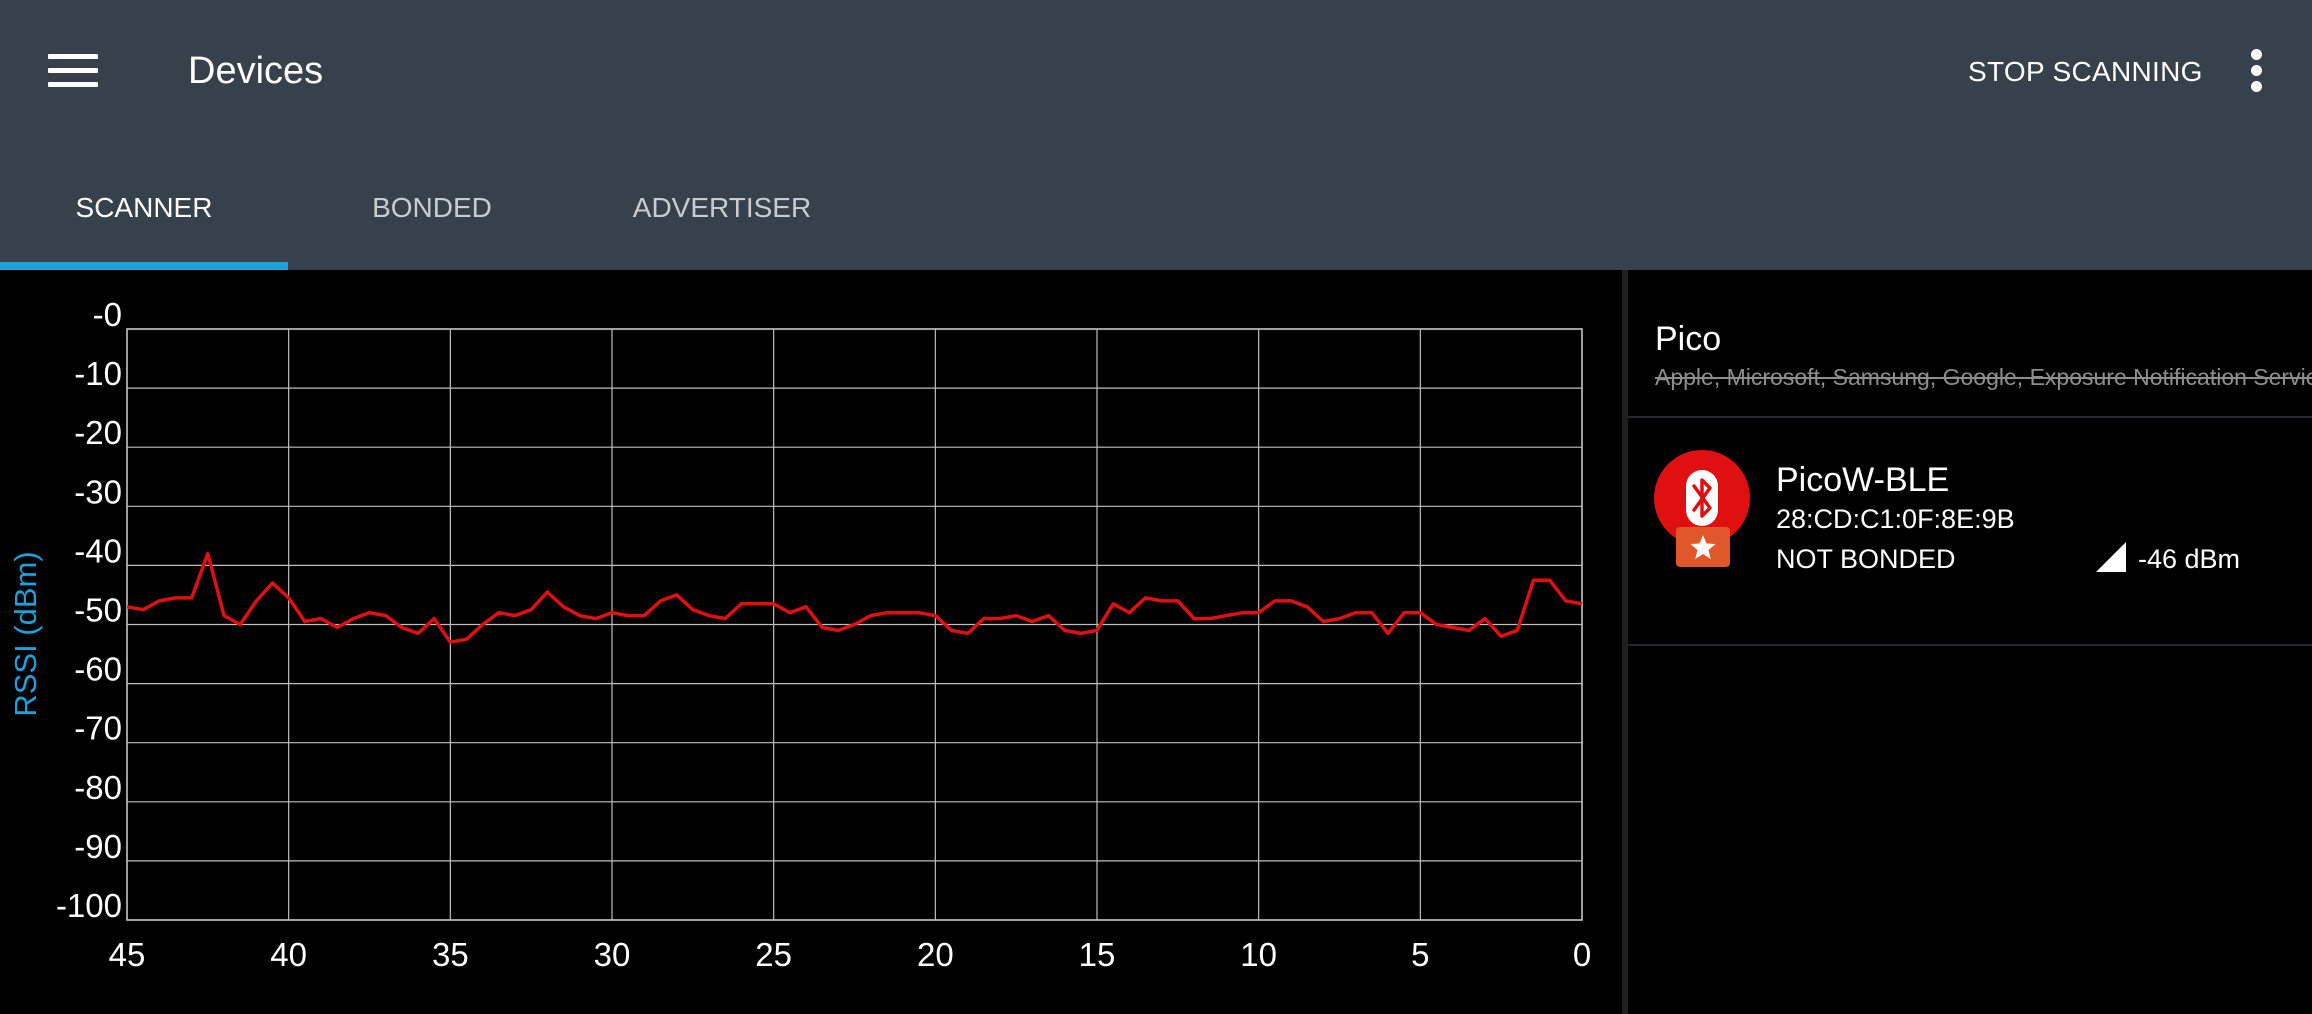 The width and height of the screenshot is (2312, 1014). I want to click on x-tick-label: 0, so click(1582, 954).